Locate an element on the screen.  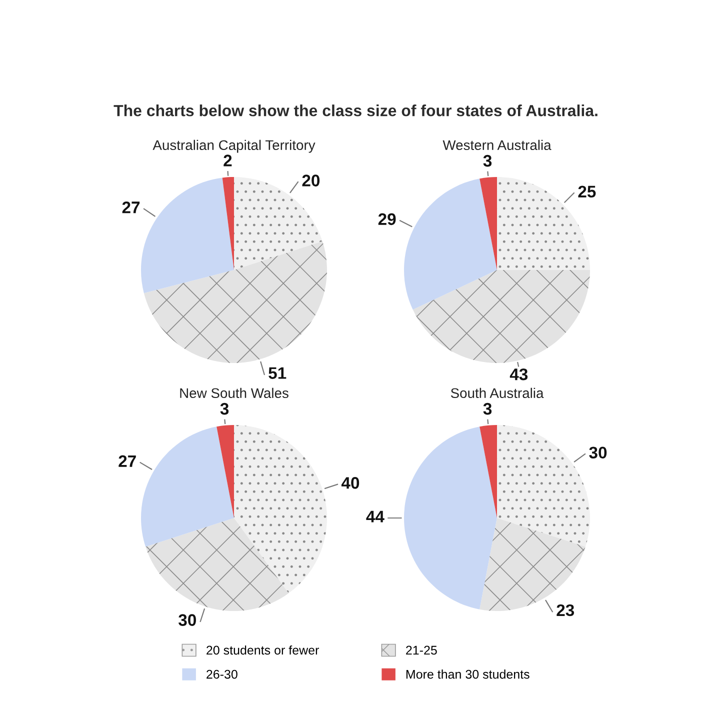
data-label: 23 is located at coordinates (565, 610).